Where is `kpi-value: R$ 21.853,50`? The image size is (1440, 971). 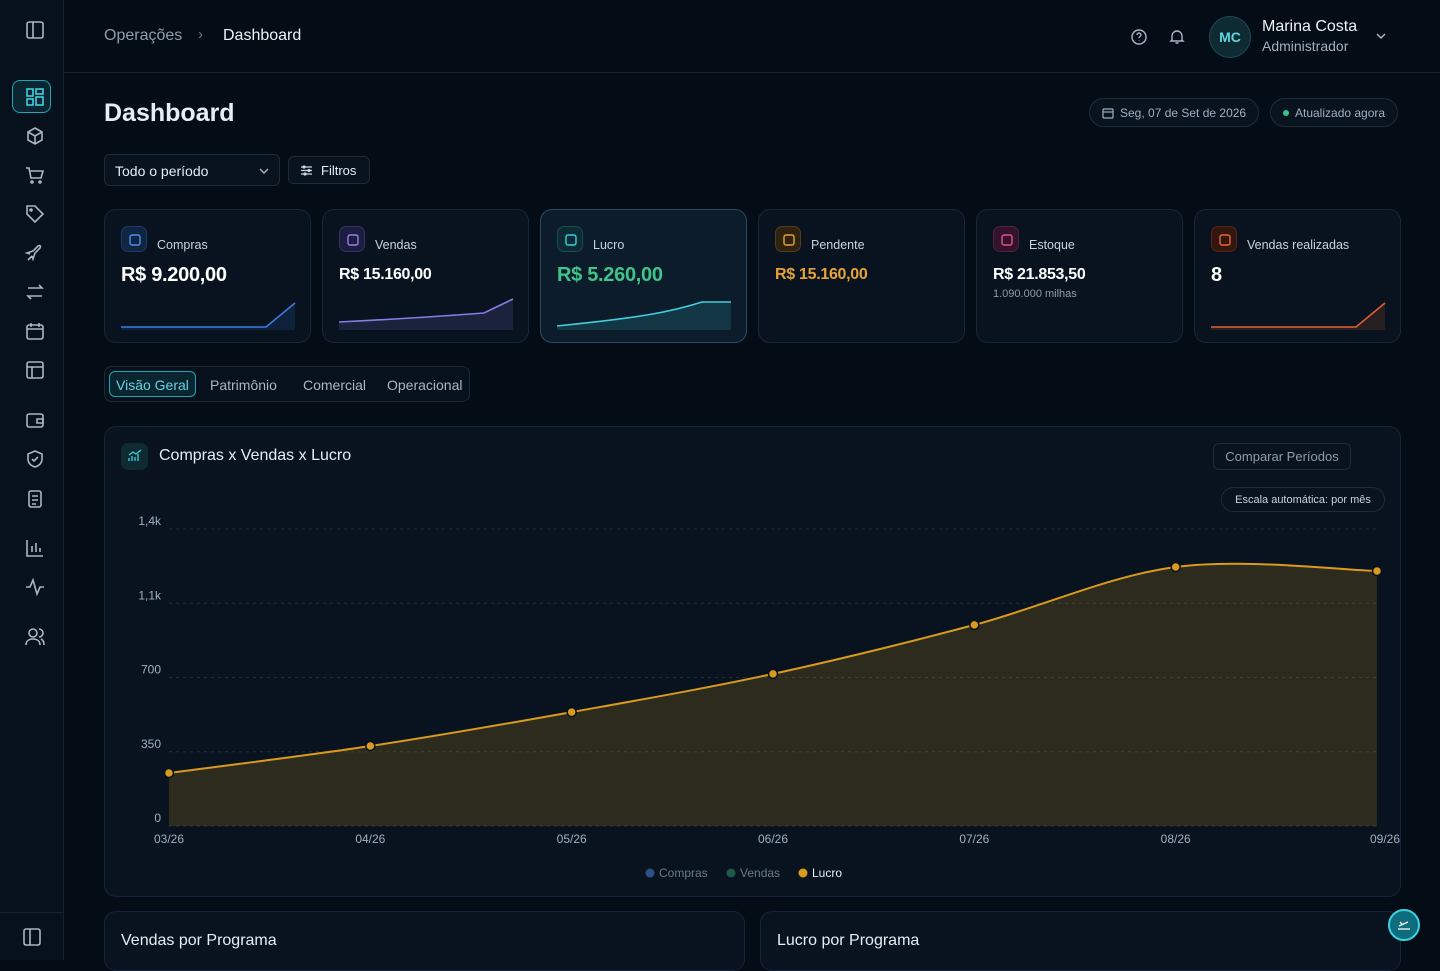
kpi-value: R$ 21.853,50 is located at coordinates (1039, 274).